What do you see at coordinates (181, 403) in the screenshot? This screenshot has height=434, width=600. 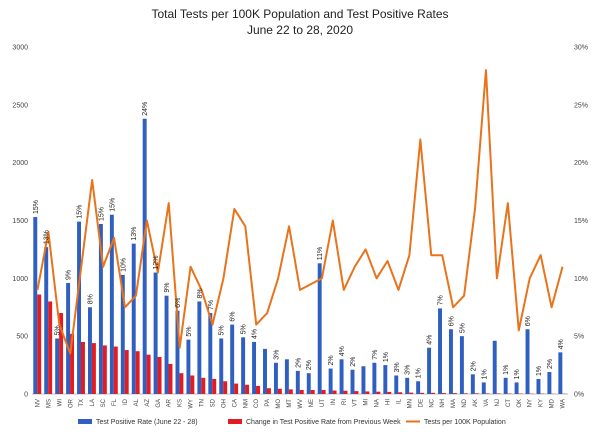 I see `x-tick-label: KS` at bounding box center [181, 403].